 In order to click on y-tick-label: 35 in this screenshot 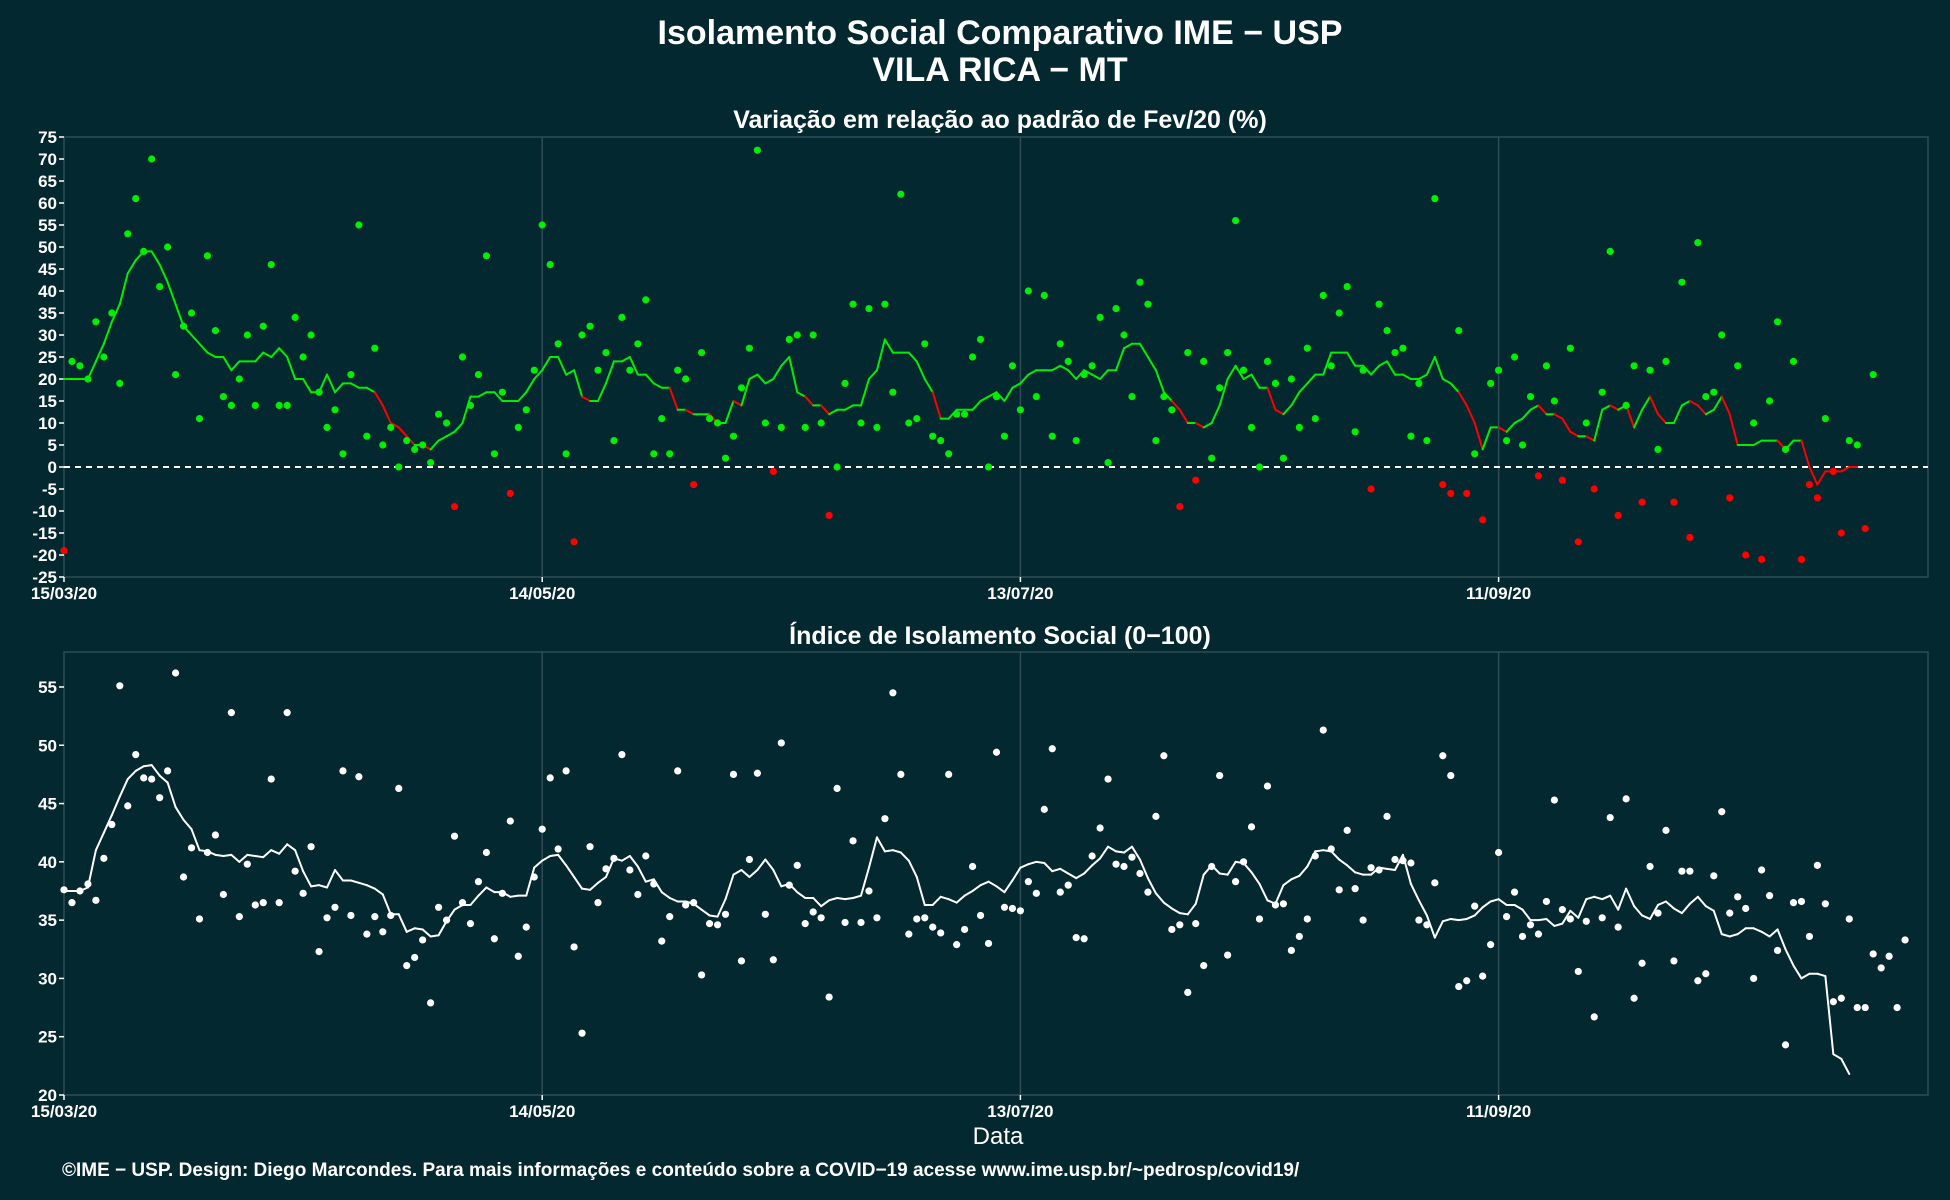, I will do `click(47, 313)`.